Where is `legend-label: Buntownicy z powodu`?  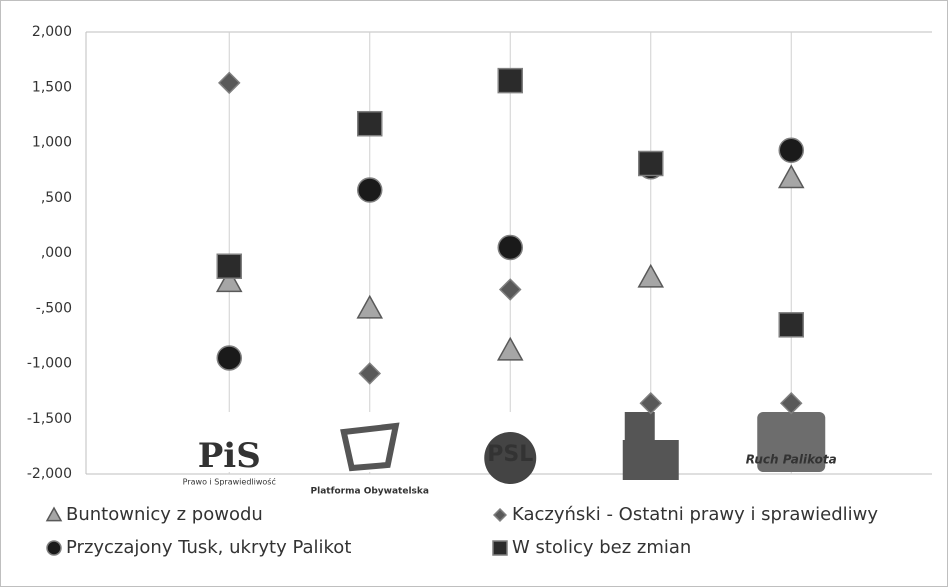 legend-label: Buntownicy z powodu is located at coordinates (164, 514).